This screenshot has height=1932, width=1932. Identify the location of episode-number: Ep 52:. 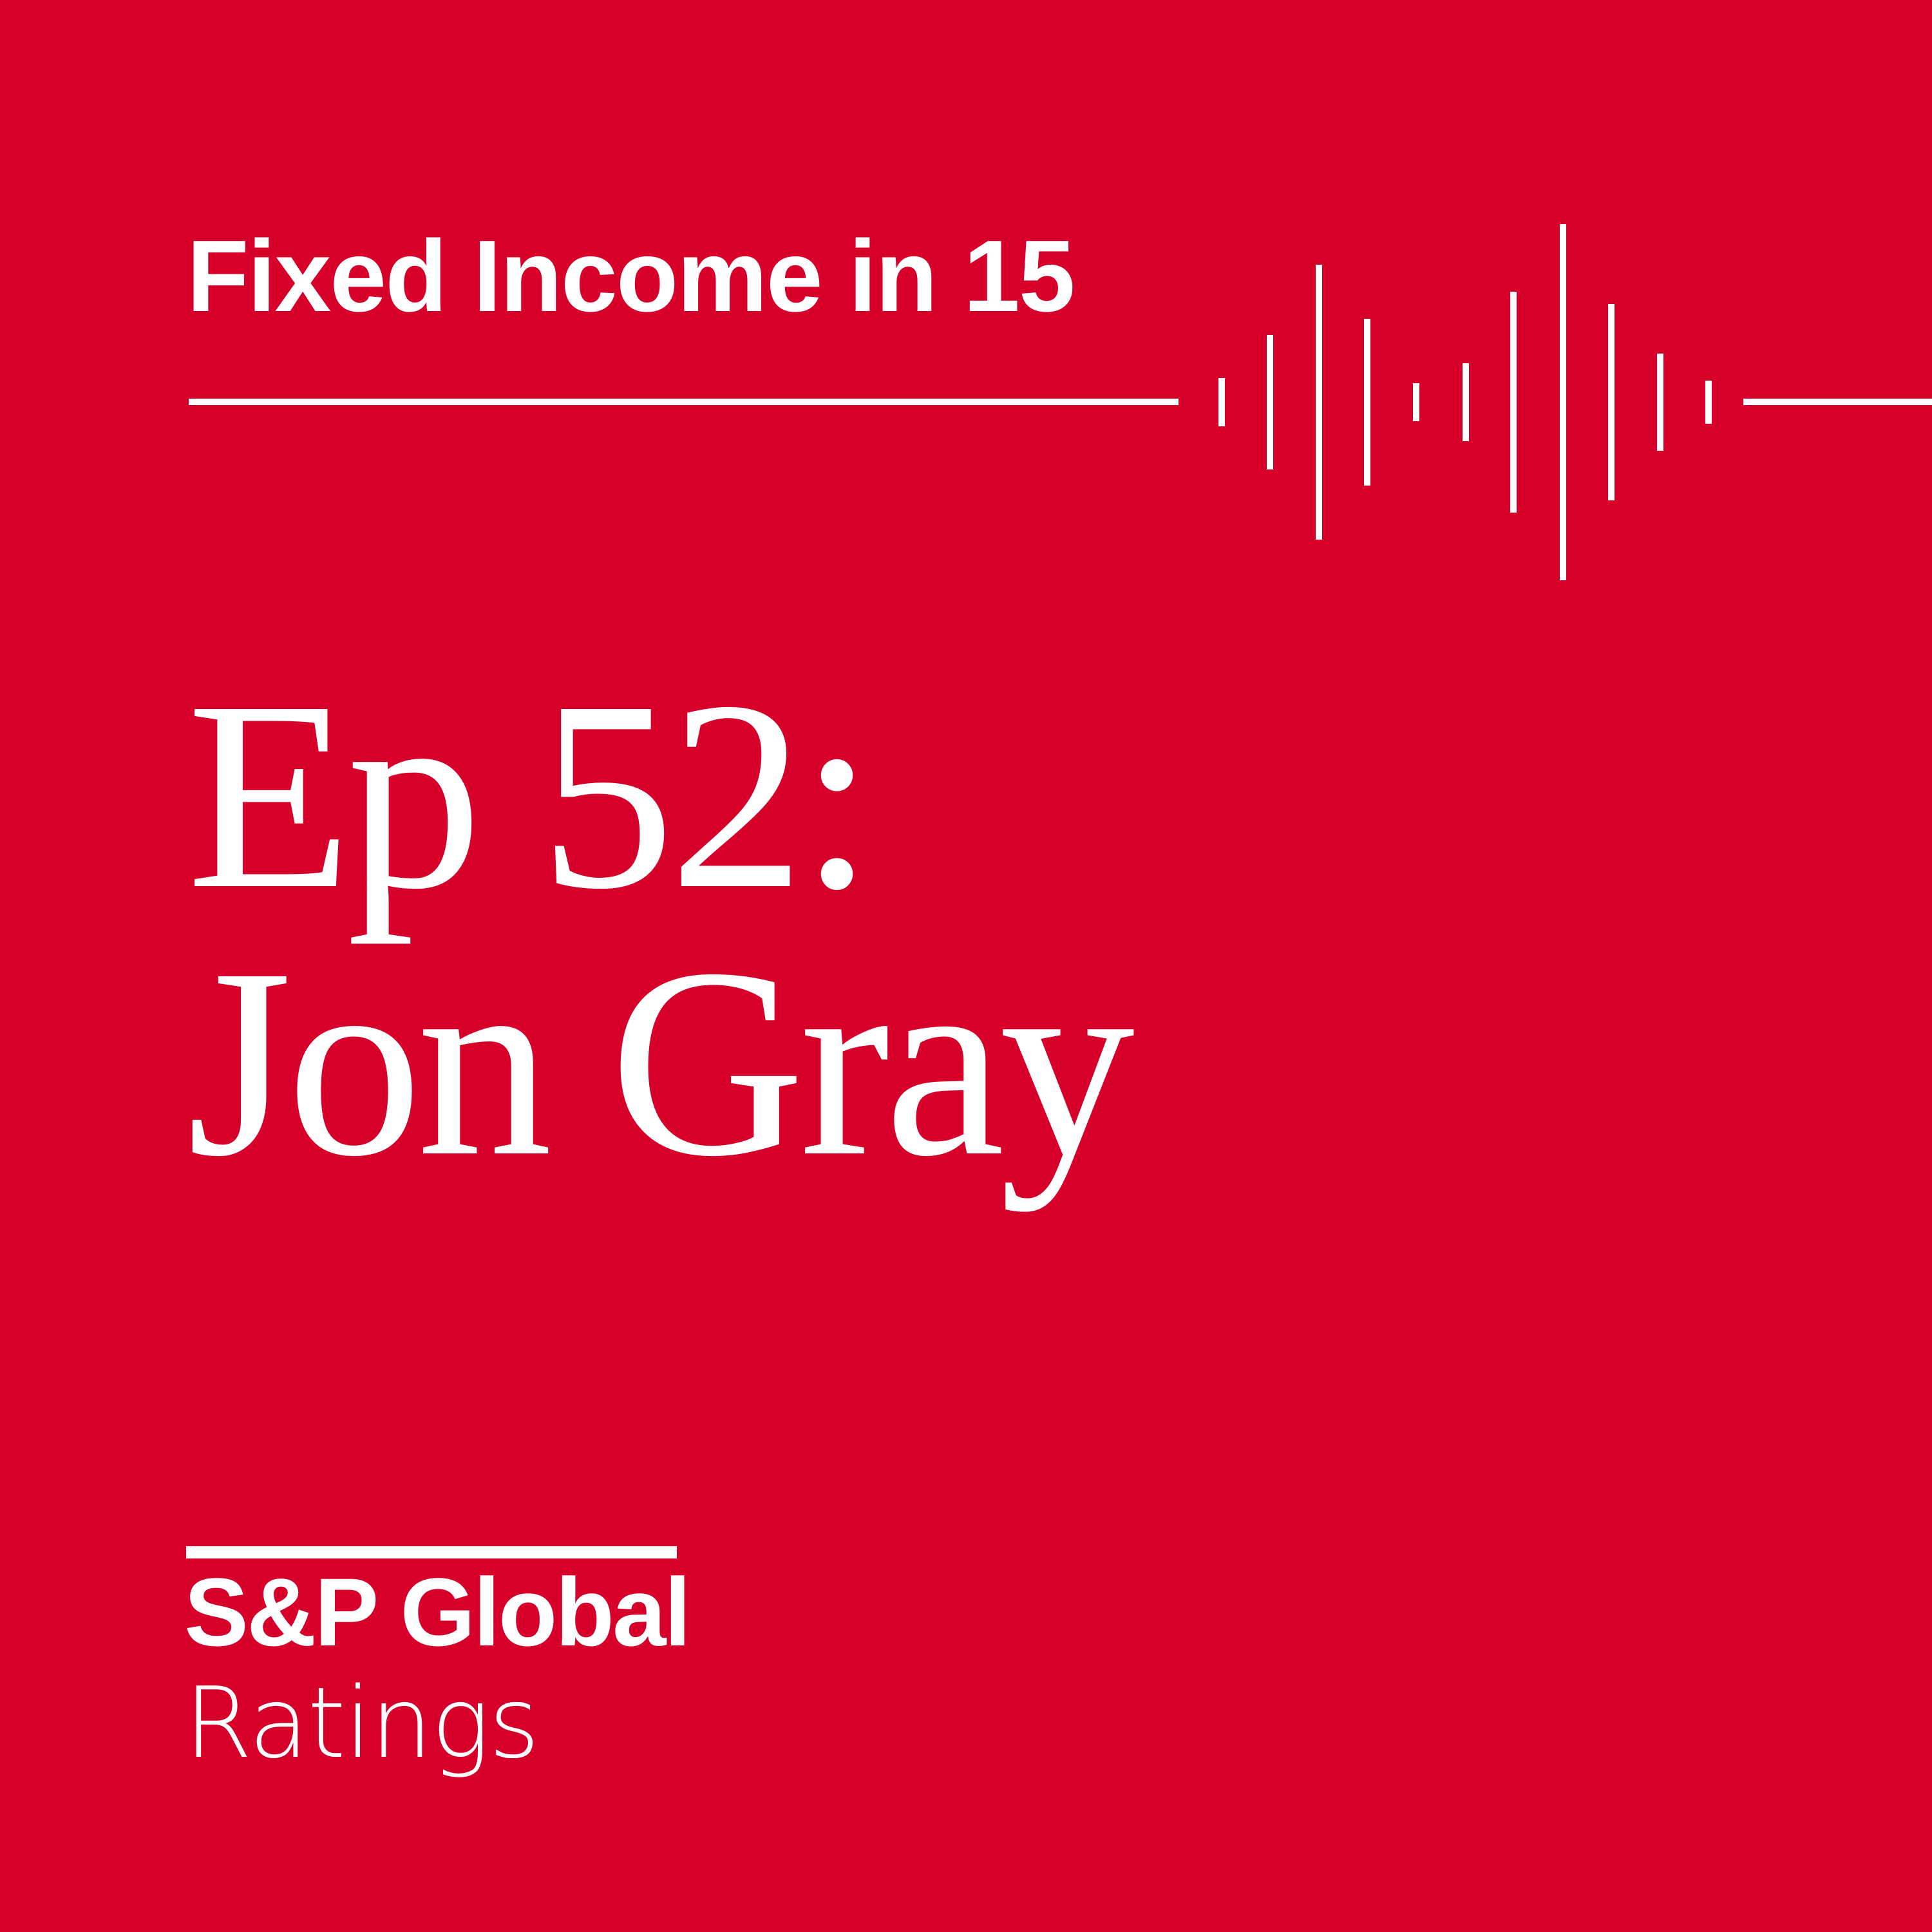
(531, 795).